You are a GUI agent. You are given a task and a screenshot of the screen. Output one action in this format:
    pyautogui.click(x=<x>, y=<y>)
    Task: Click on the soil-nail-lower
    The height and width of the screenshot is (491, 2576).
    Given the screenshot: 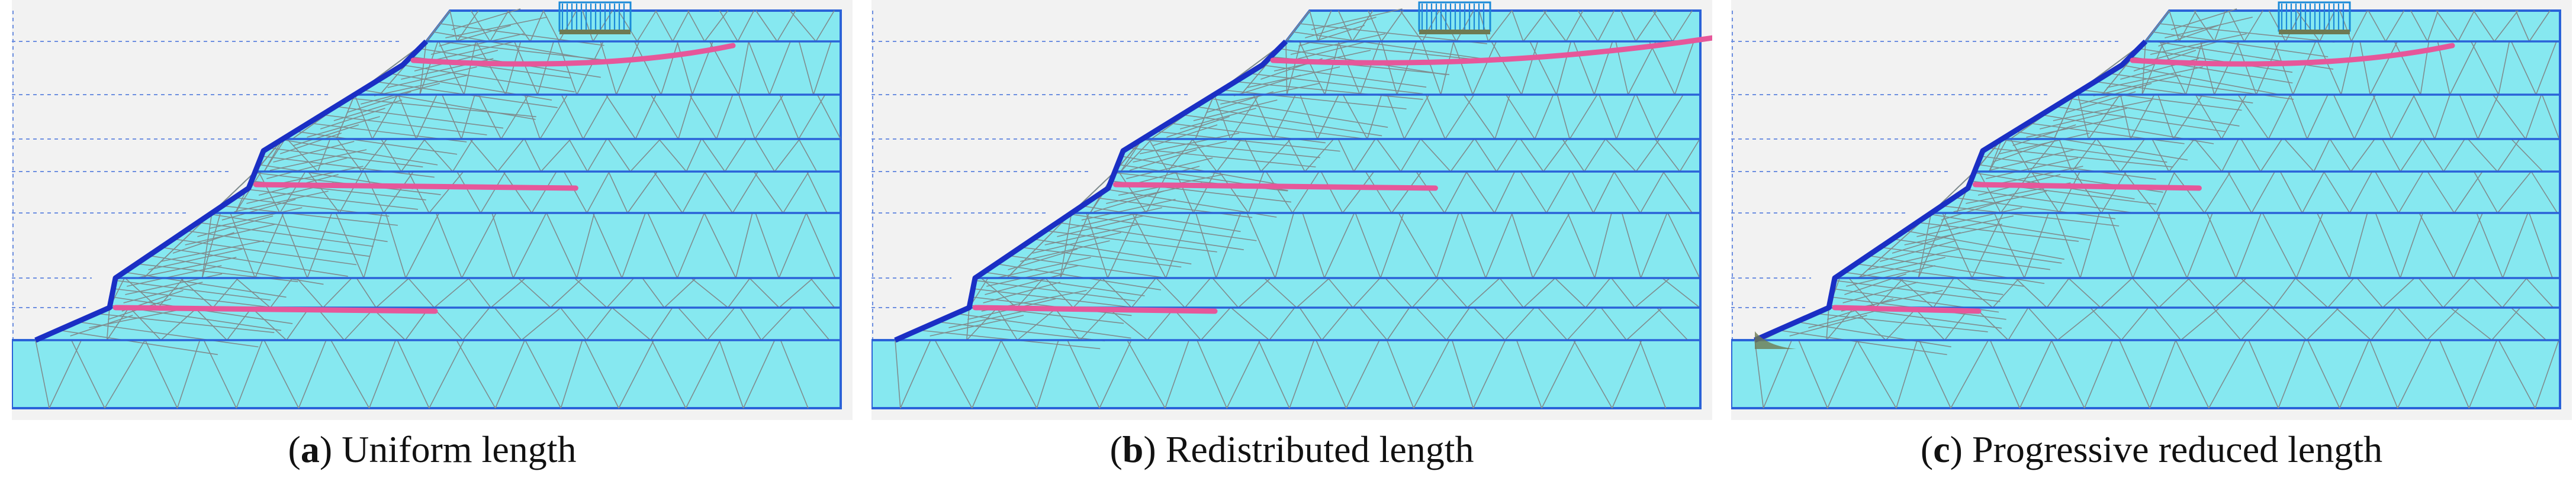 What is the action you would take?
    pyautogui.click(x=1907, y=309)
    